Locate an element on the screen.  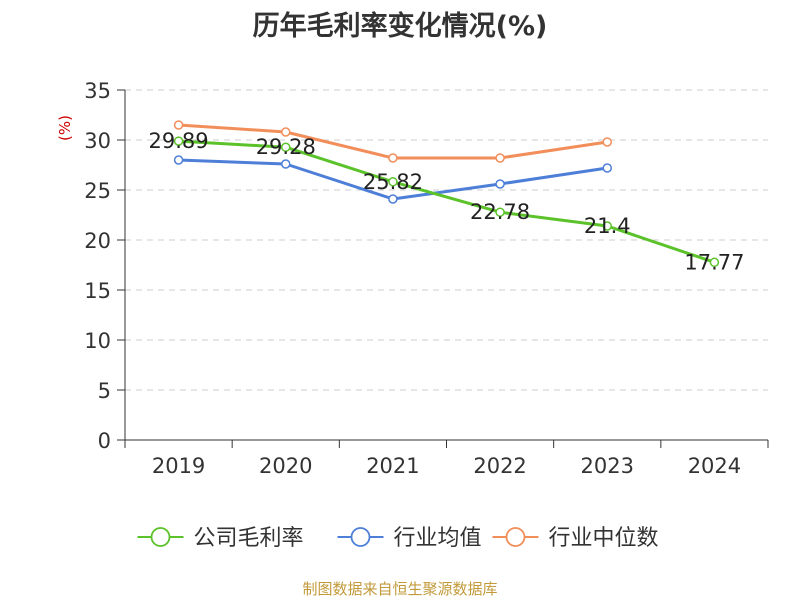
x-tick-label: 2022 is located at coordinates (499, 466).